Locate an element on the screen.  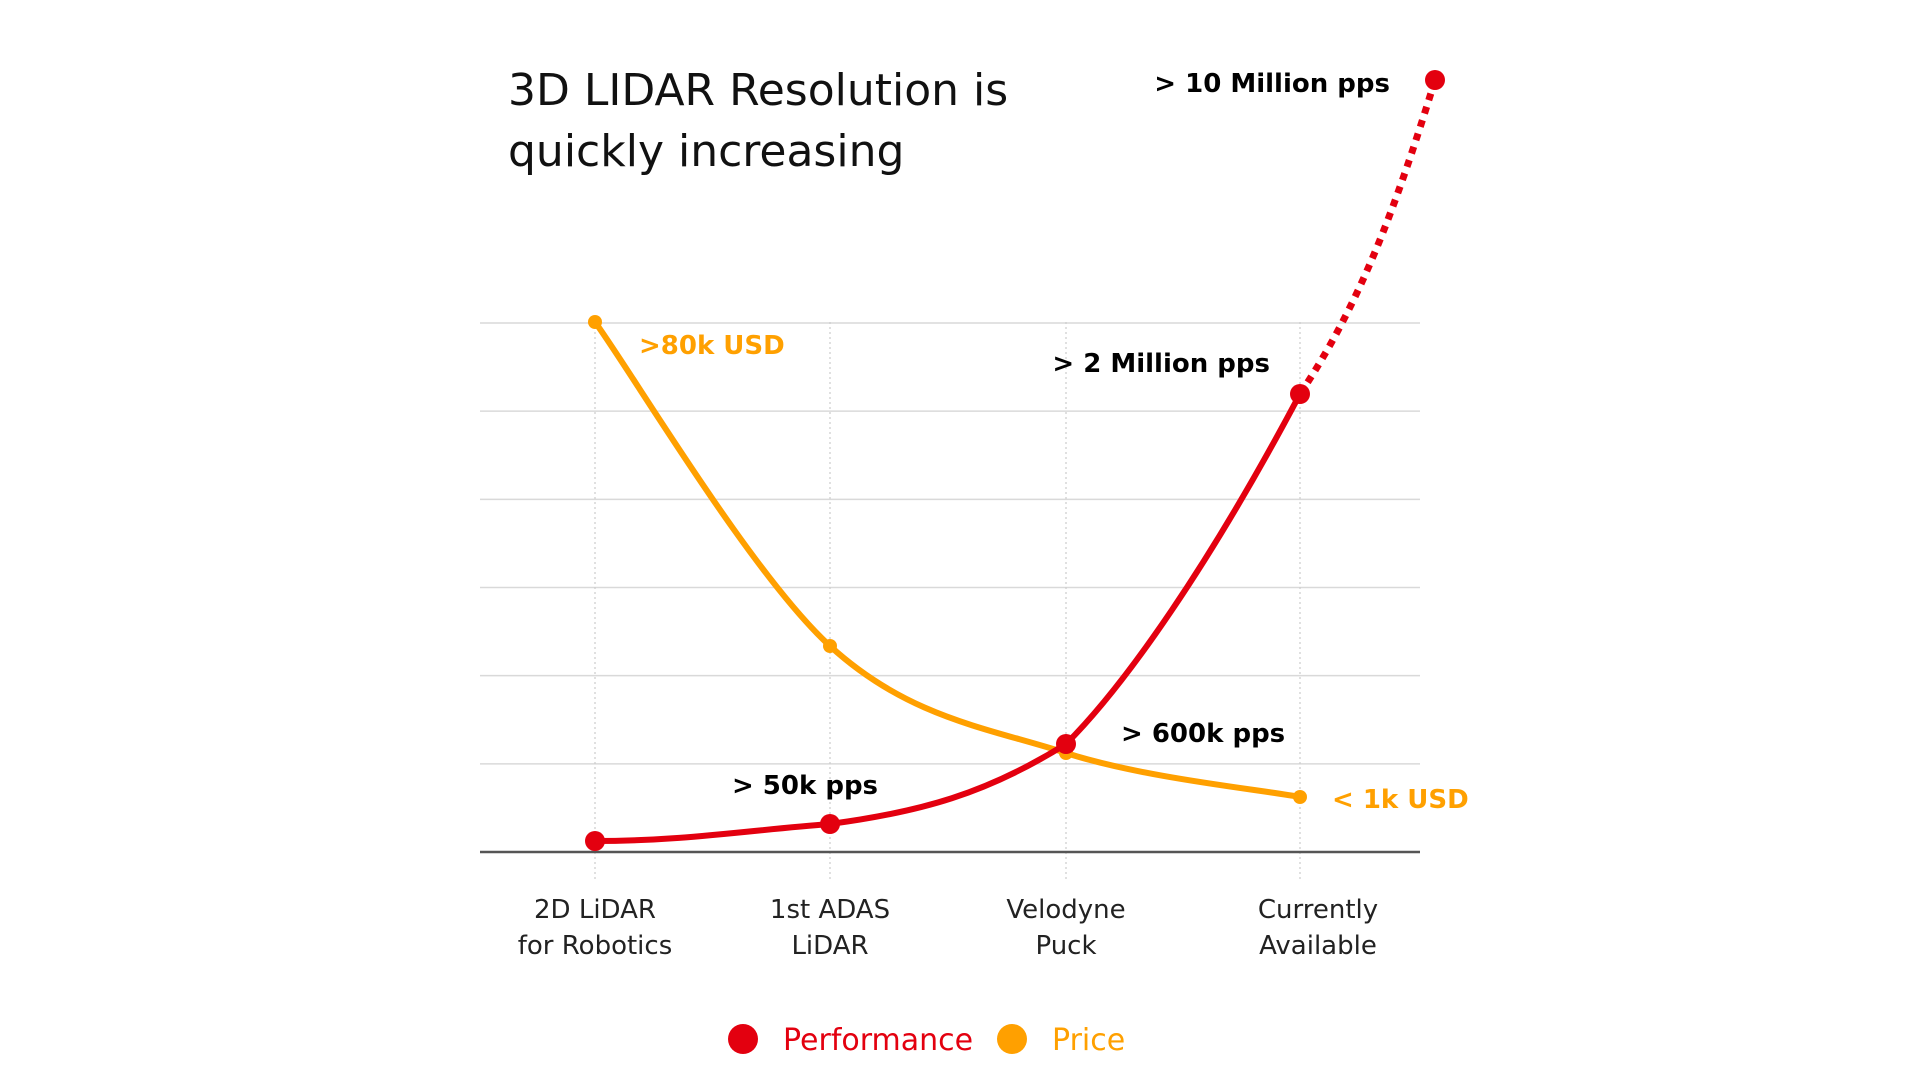
performance-point-1st-adas-lidar is located at coordinates (830, 824).